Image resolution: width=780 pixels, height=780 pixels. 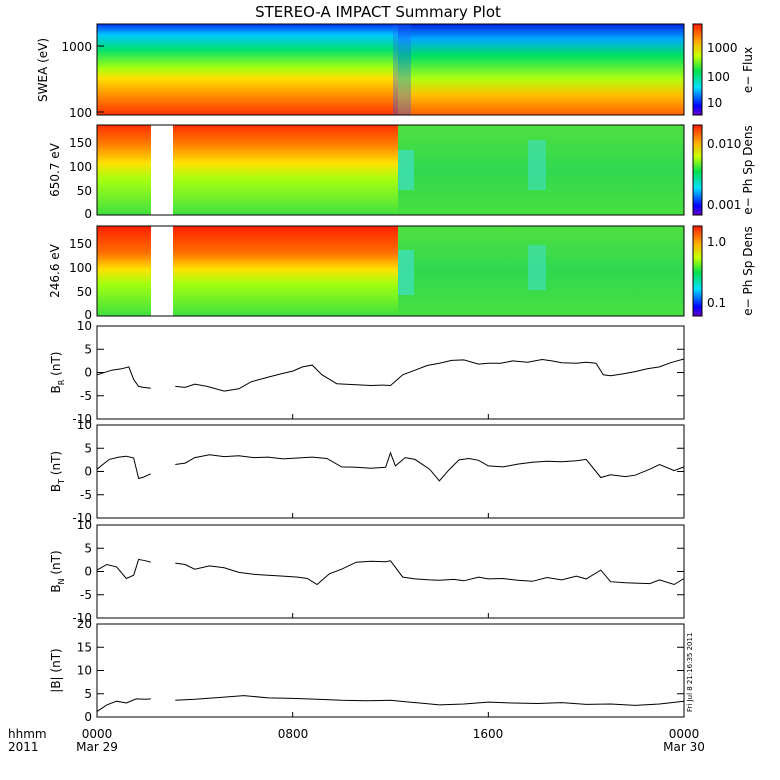 What do you see at coordinates (80, 143) in the screenshot?
I see `pad650-ytick-label: 150` at bounding box center [80, 143].